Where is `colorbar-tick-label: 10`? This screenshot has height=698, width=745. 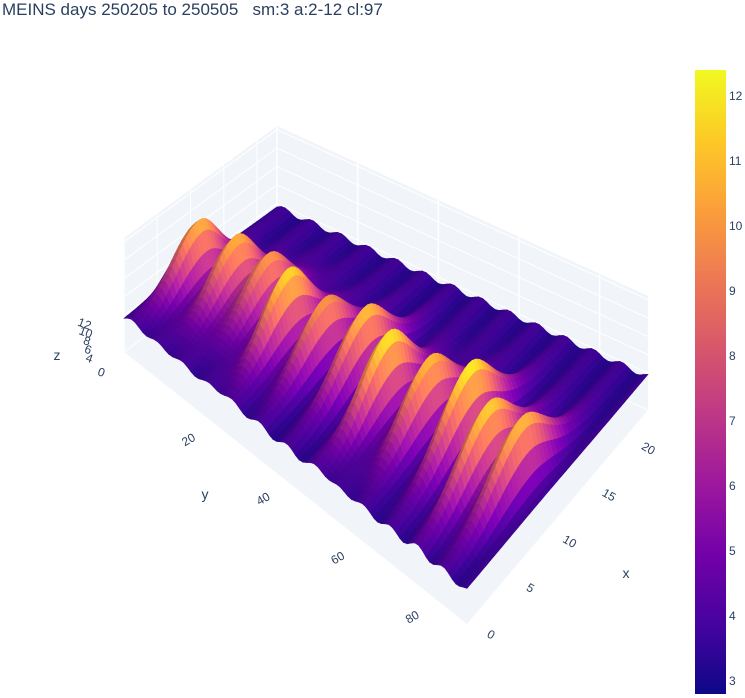 colorbar-tick-label: 10 is located at coordinates (736, 226).